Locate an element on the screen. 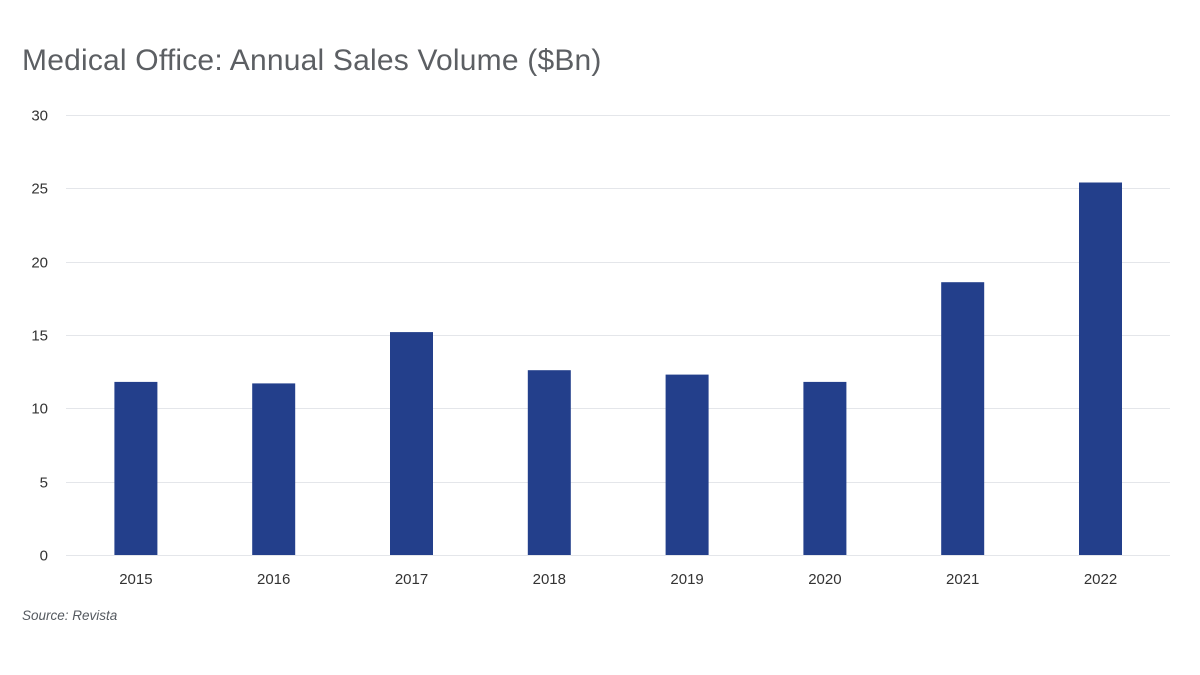 Image resolution: width=1200 pixels, height=675 pixels. x-tick-label: 2015 is located at coordinates (135, 579).